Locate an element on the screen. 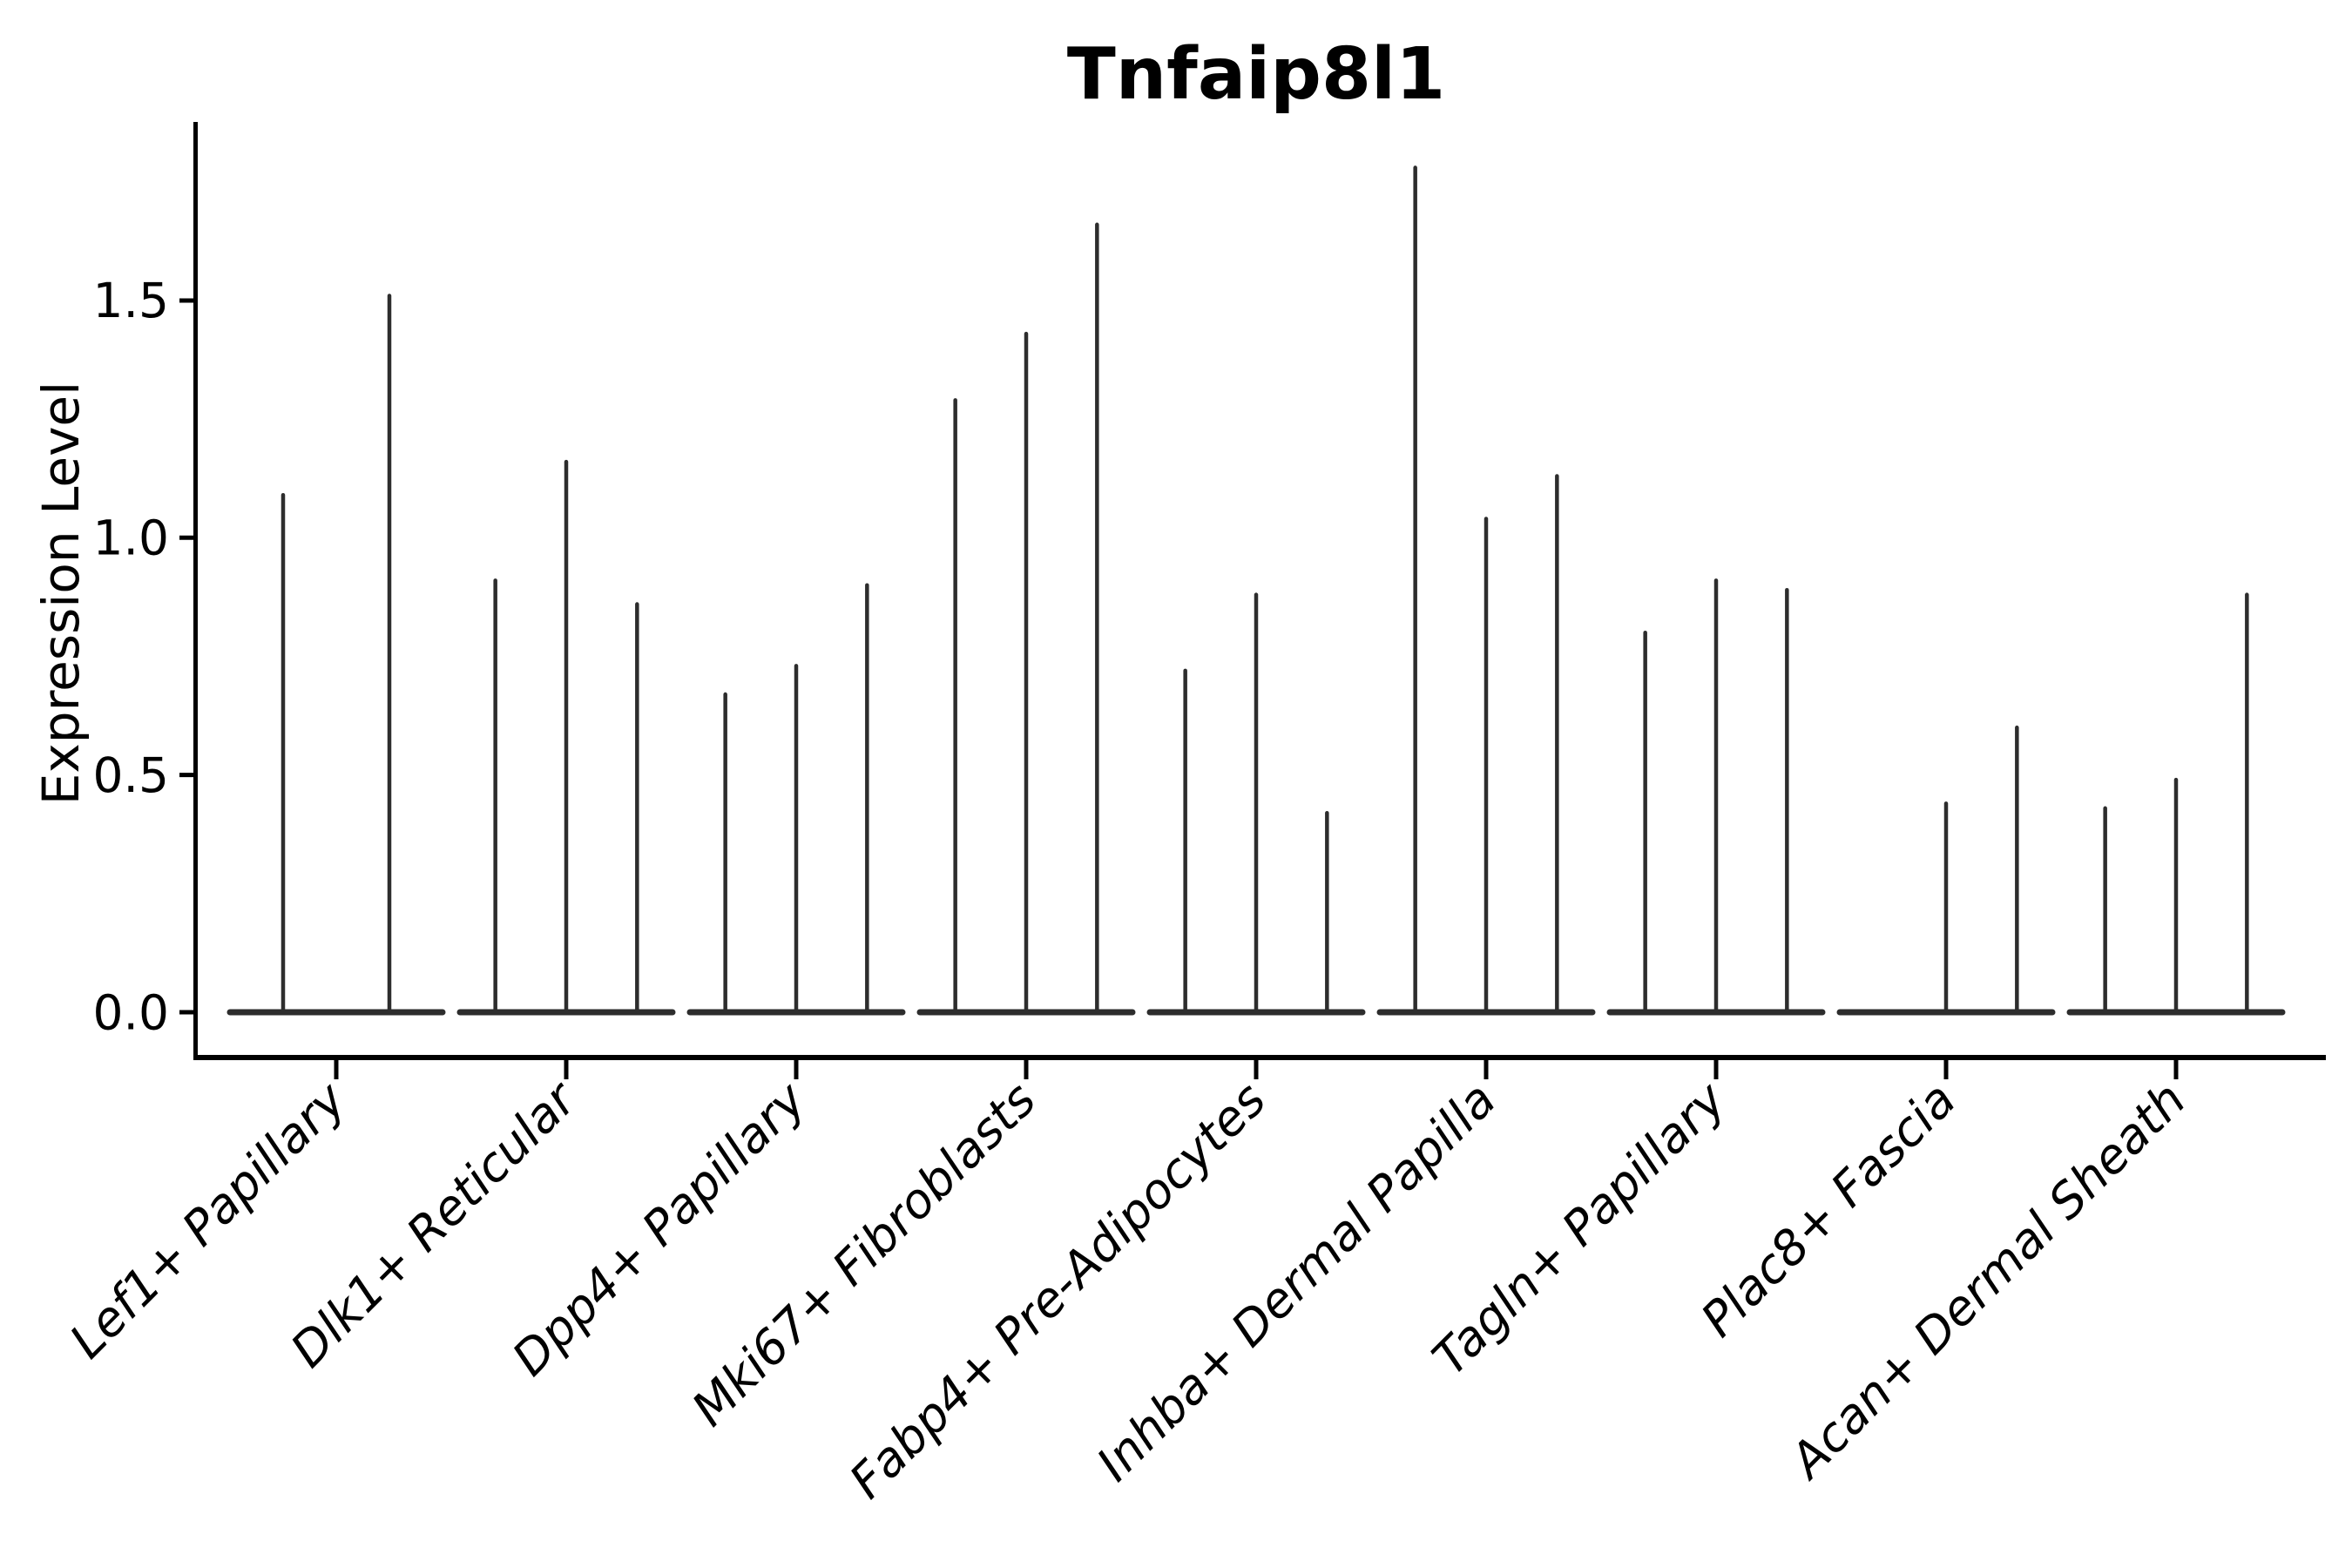 Image resolution: width=2352 pixels, height=1568 pixels. y-axis-label: Expression Level is located at coordinates (61, 593).